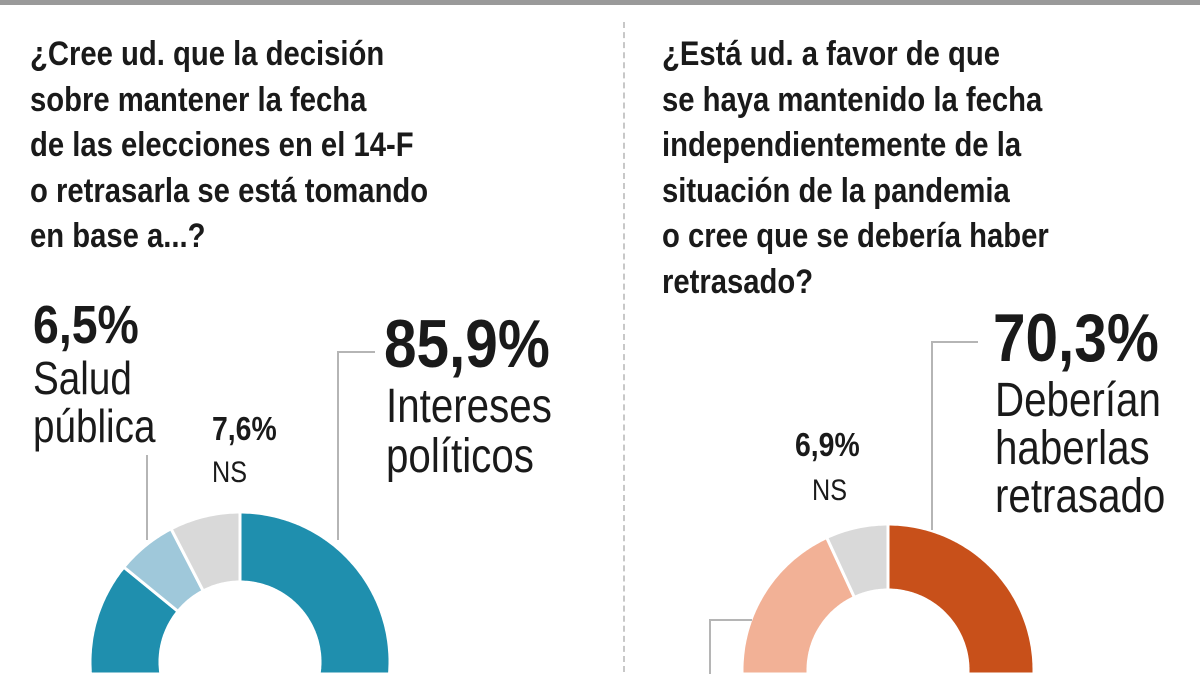 The height and width of the screenshot is (675, 1200). Describe the element at coordinates (855, 236) in the screenshot. I see `title-line: o cree que se debería haber` at that location.